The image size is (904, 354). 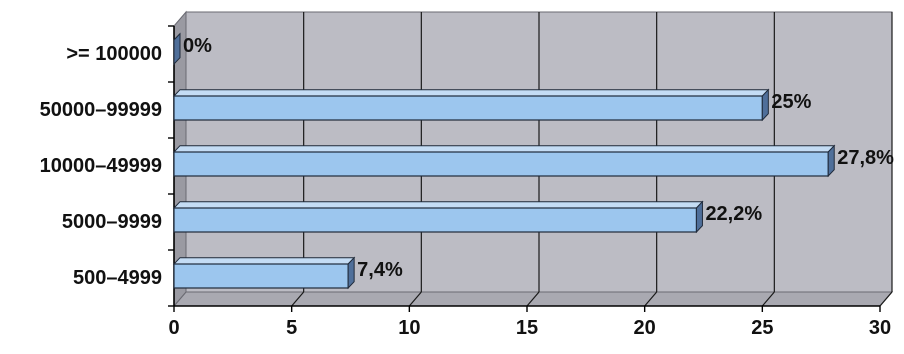 What do you see at coordinates (112, 222) in the screenshot?
I see `category-label: 5000–9999` at bounding box center [112, 222].